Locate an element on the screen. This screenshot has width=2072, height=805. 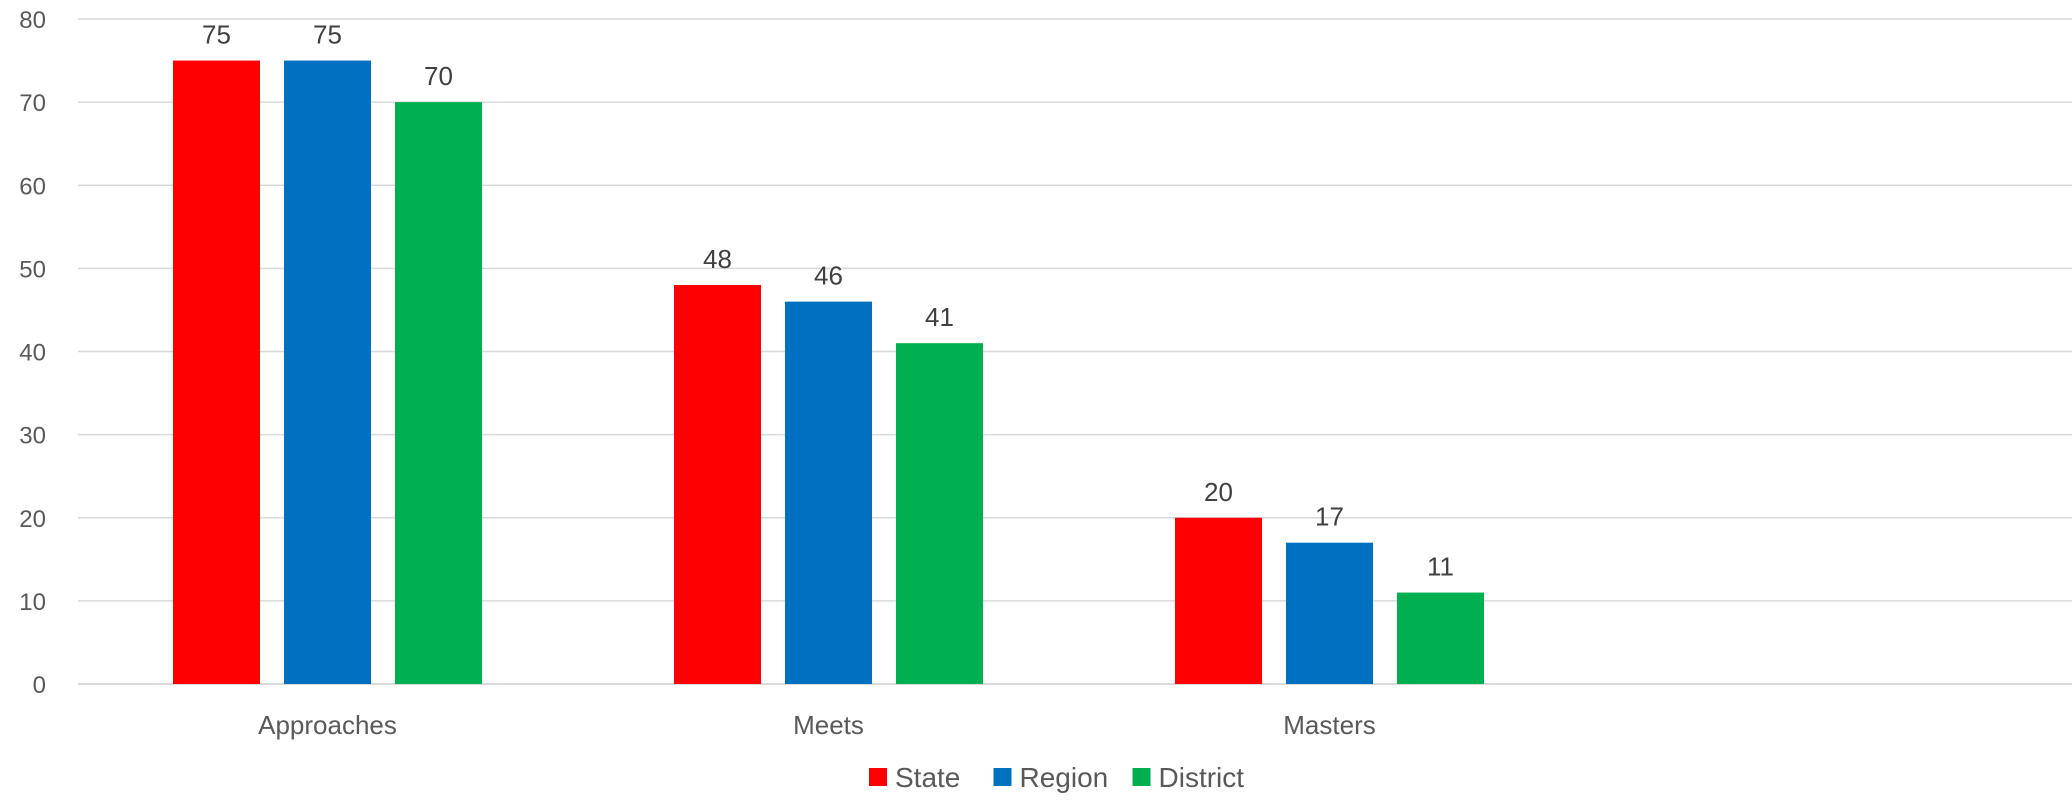
bar-region-masters is located at coordinates (1329, 613).